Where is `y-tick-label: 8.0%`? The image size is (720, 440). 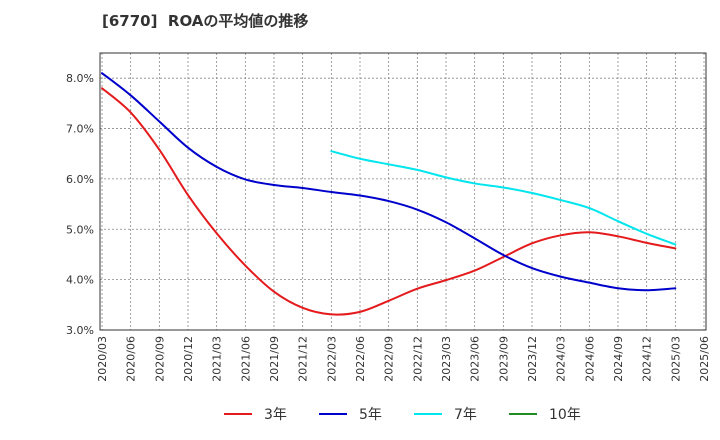
y-tick-label: 8.0% is located at coordinates (80, 78).